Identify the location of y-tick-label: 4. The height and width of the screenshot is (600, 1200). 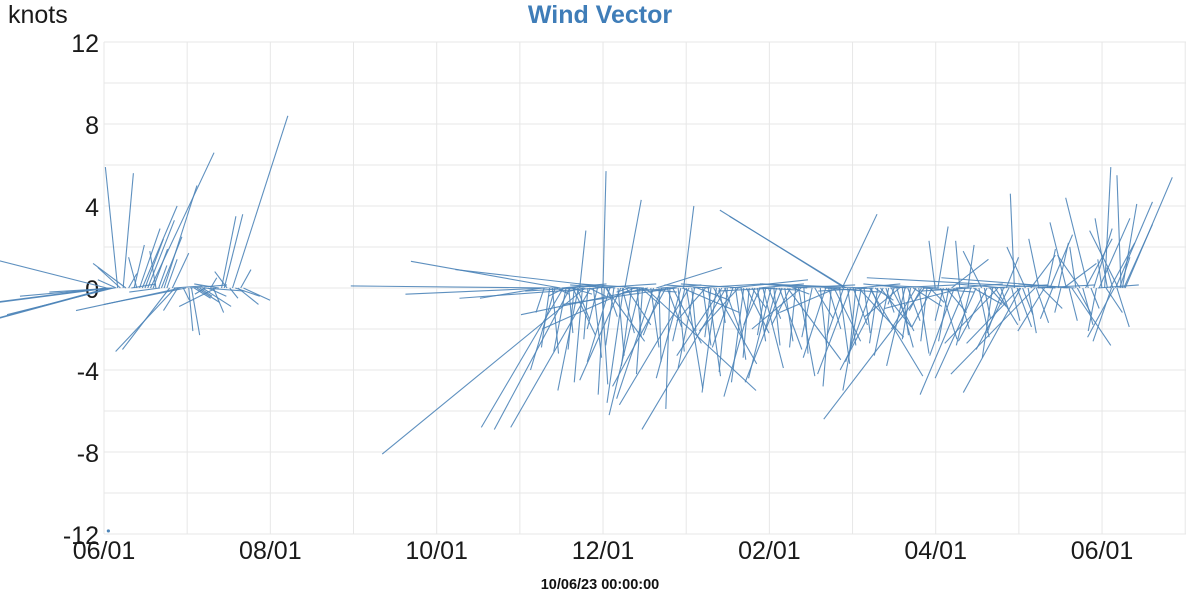
(92, 208).